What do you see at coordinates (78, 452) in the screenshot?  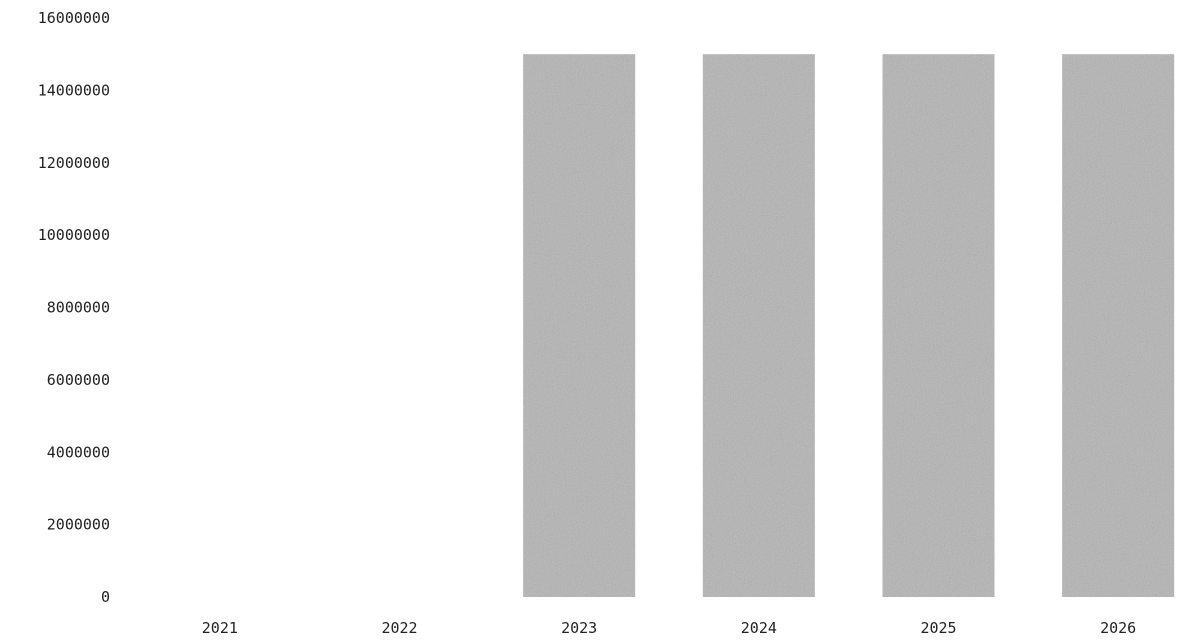 I see `y-tick-label: 4000000` at bounding box center [78, 452].